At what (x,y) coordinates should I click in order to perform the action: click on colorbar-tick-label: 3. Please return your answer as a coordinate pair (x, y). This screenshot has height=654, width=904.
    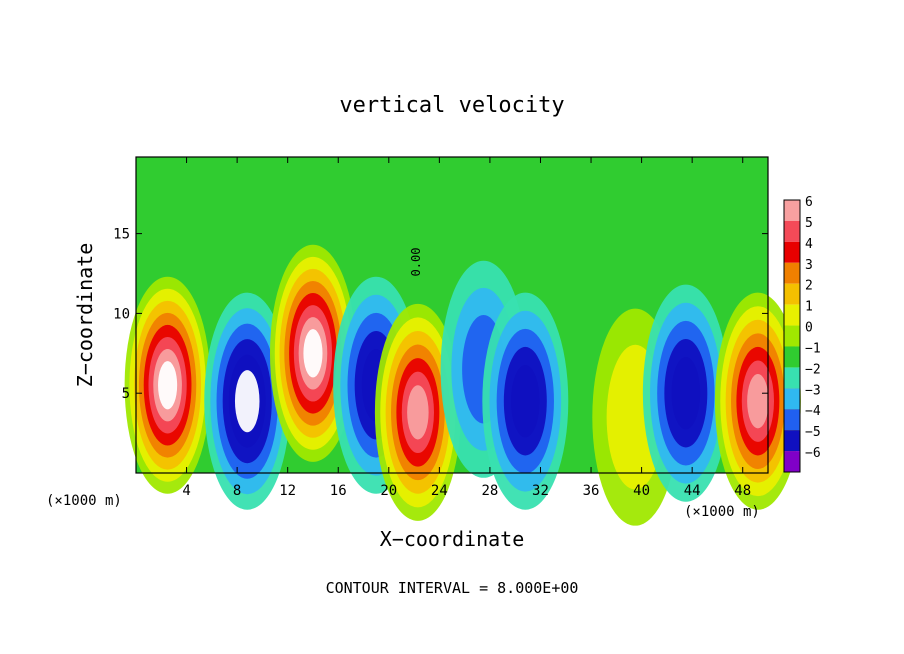
    Looking at the image, I should click on (809, 265).